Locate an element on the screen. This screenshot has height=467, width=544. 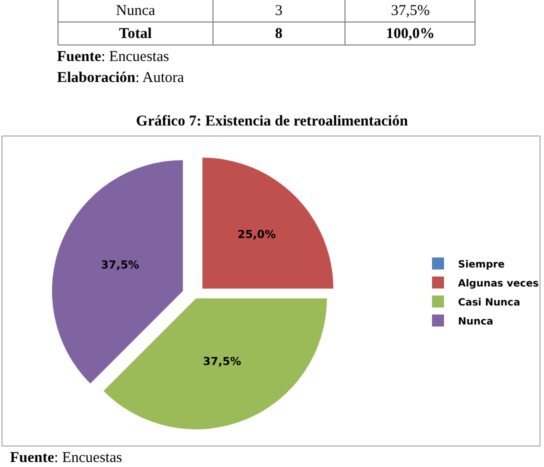
text: 3 is located at coordinates (278, 11).